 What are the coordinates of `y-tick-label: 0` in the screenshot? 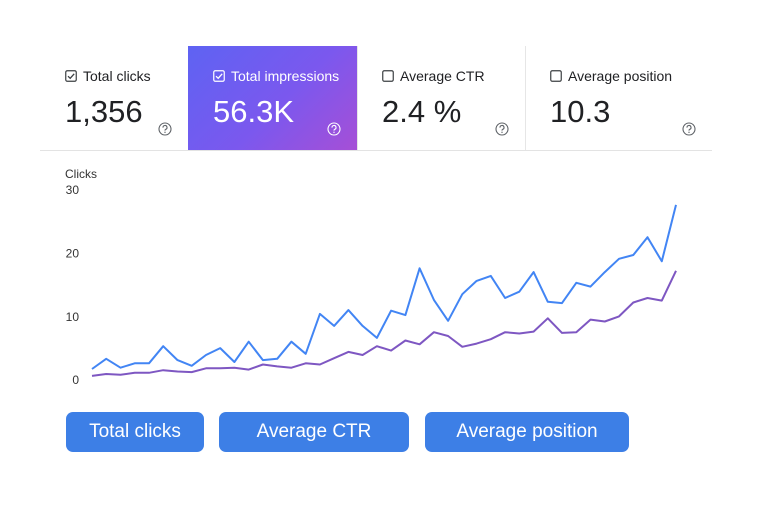 It's located at (75, 380).